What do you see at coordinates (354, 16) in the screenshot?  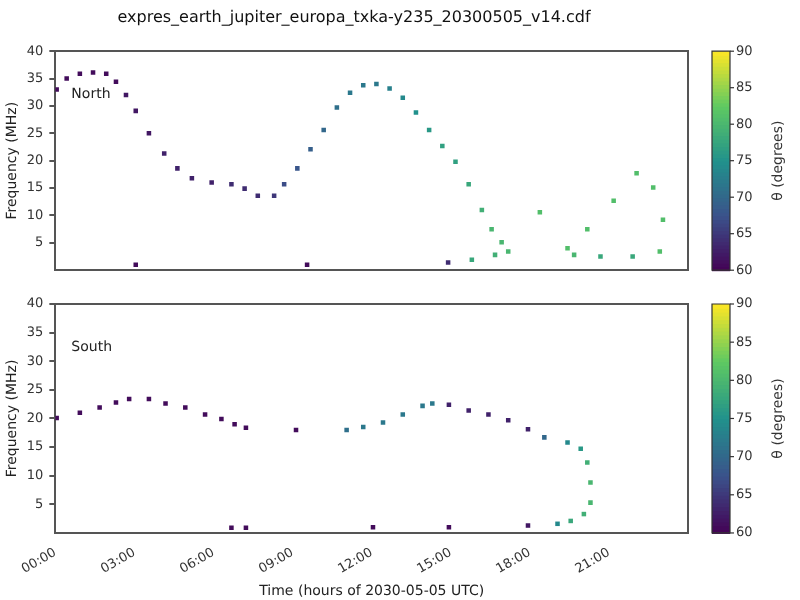 I see `chart-title: expres_earth_jupiter_europa_txka-y235_20300505_v14.cdf` at bounding box center [354, 16].